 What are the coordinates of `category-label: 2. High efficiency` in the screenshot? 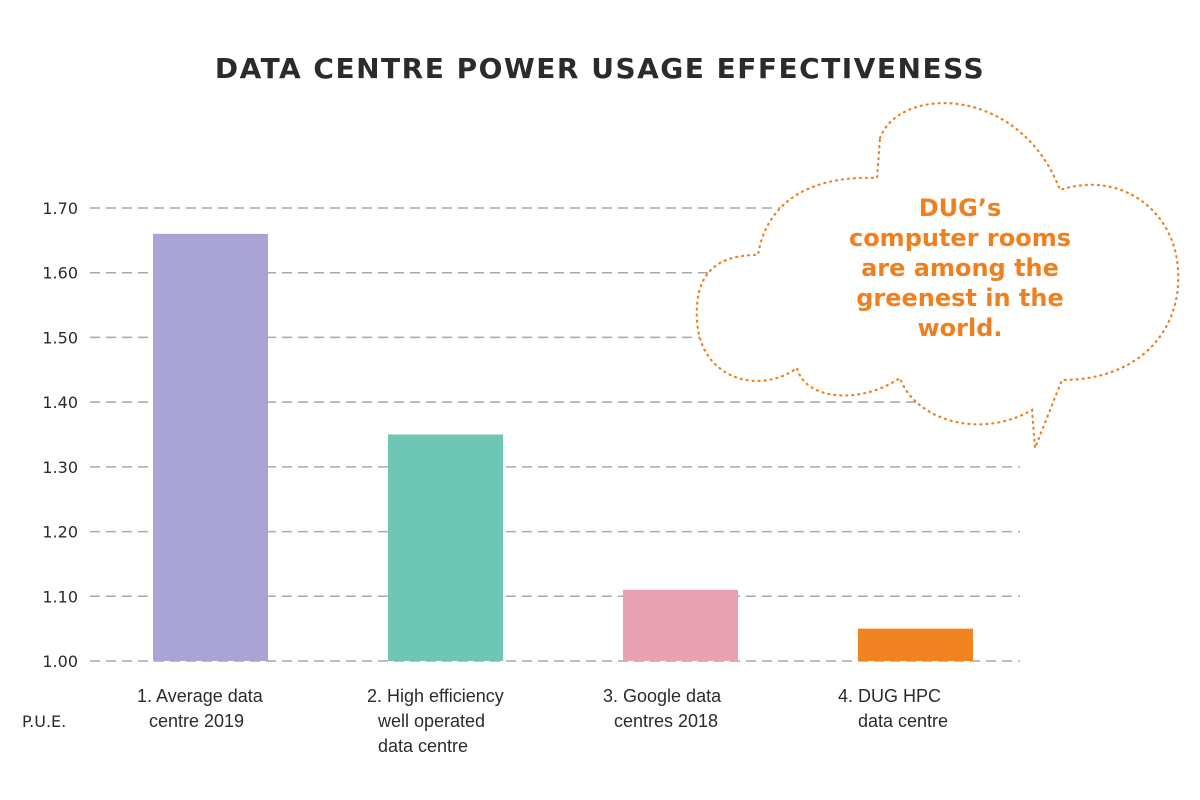 It's located at (435, 696).